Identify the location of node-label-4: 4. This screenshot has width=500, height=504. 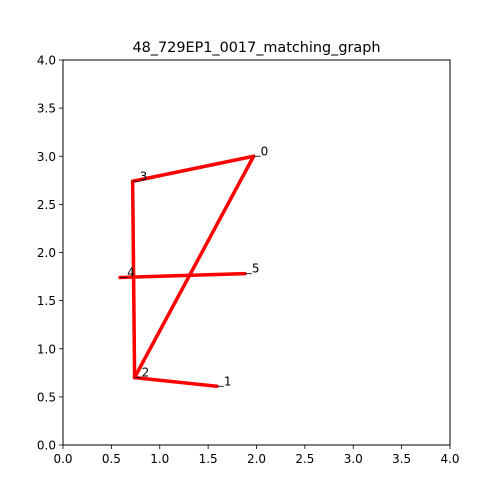
(131, 273).